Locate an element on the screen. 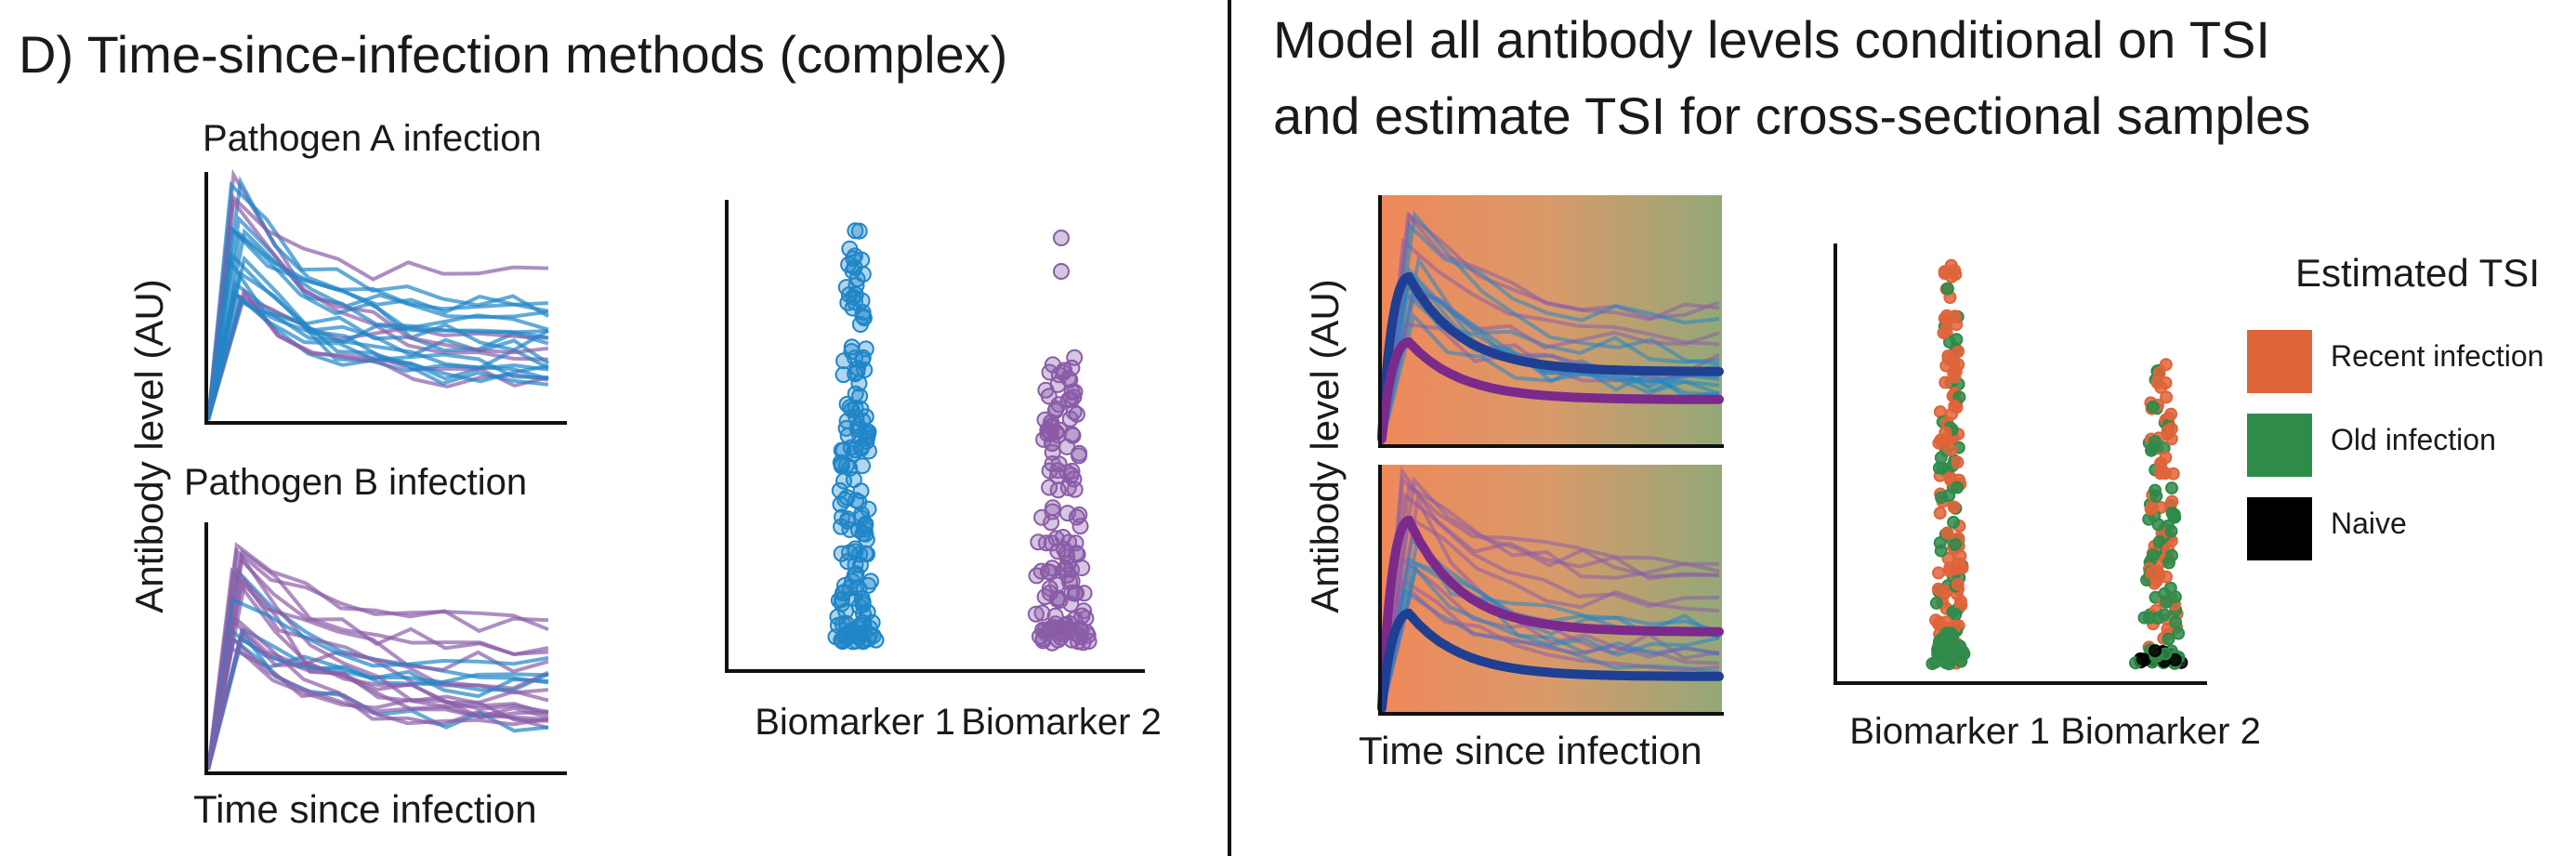 Image resolution: width=2576 pixels, height=856 pixels. plot-a-axes is located at coordinates (385, 298).